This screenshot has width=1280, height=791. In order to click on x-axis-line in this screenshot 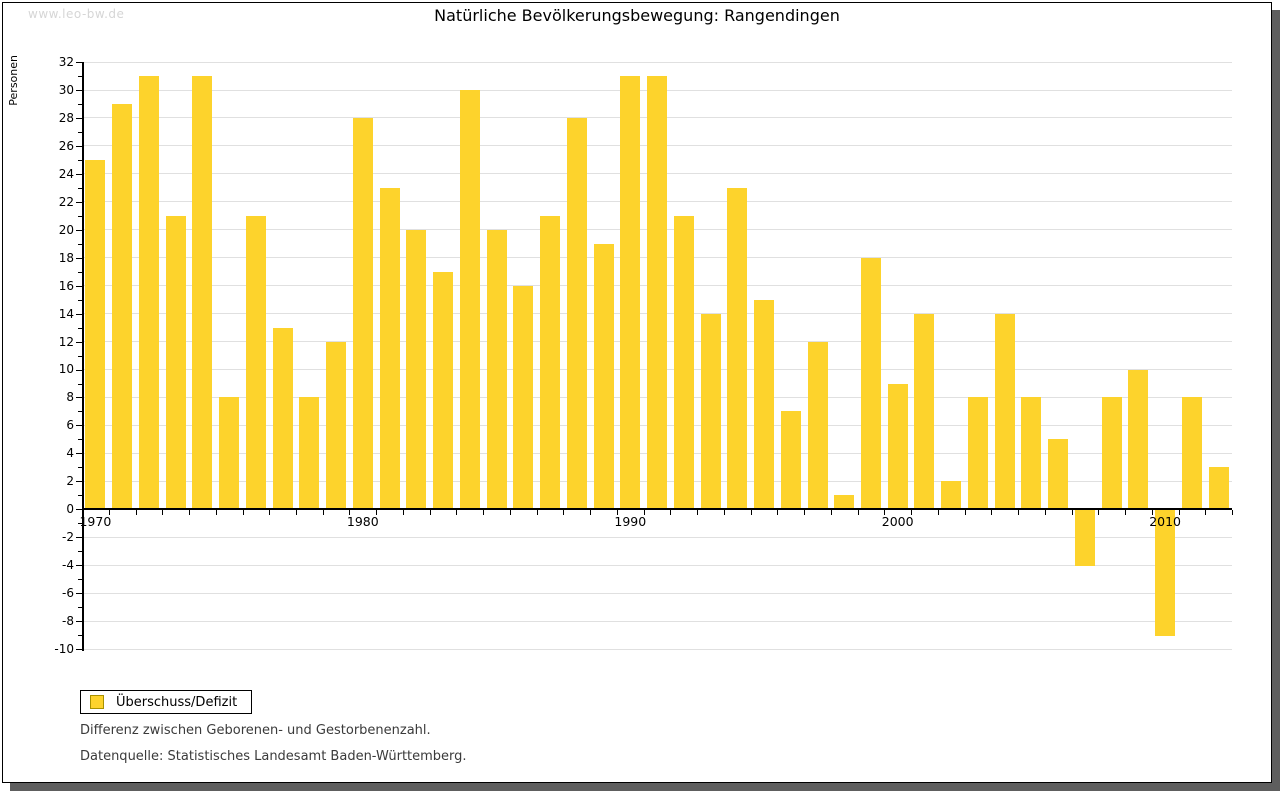, I will do `click(657, 509)`.